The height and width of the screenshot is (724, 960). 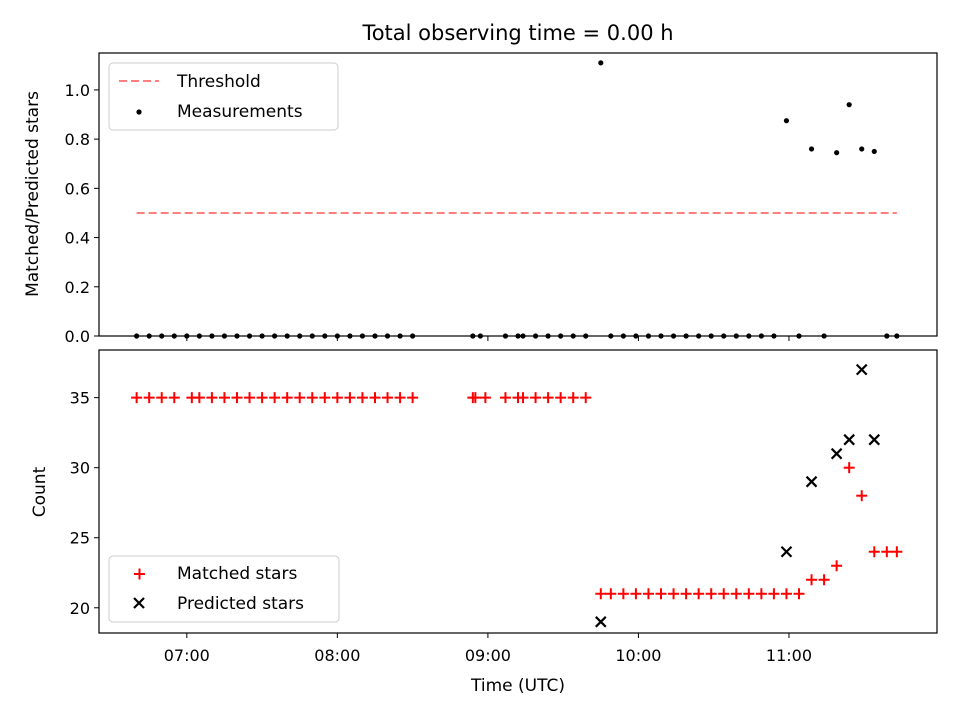 I want to click on chart-title: Total observing time = 0.00 h, so click(x=517, y=33).